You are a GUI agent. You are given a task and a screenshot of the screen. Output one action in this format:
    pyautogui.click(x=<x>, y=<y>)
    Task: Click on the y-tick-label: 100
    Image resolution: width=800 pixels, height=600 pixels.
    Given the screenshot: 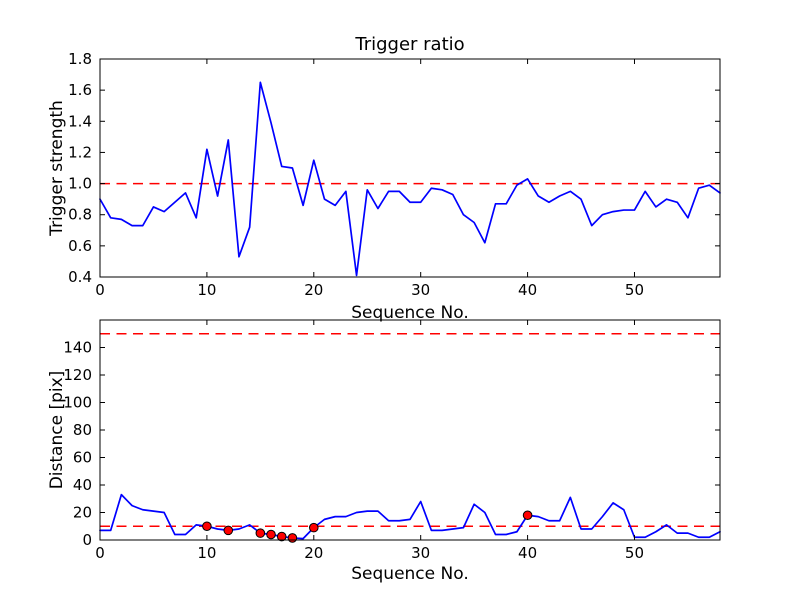 What is the action you would take?
    pyautogui.click(x=77, y=403)
    